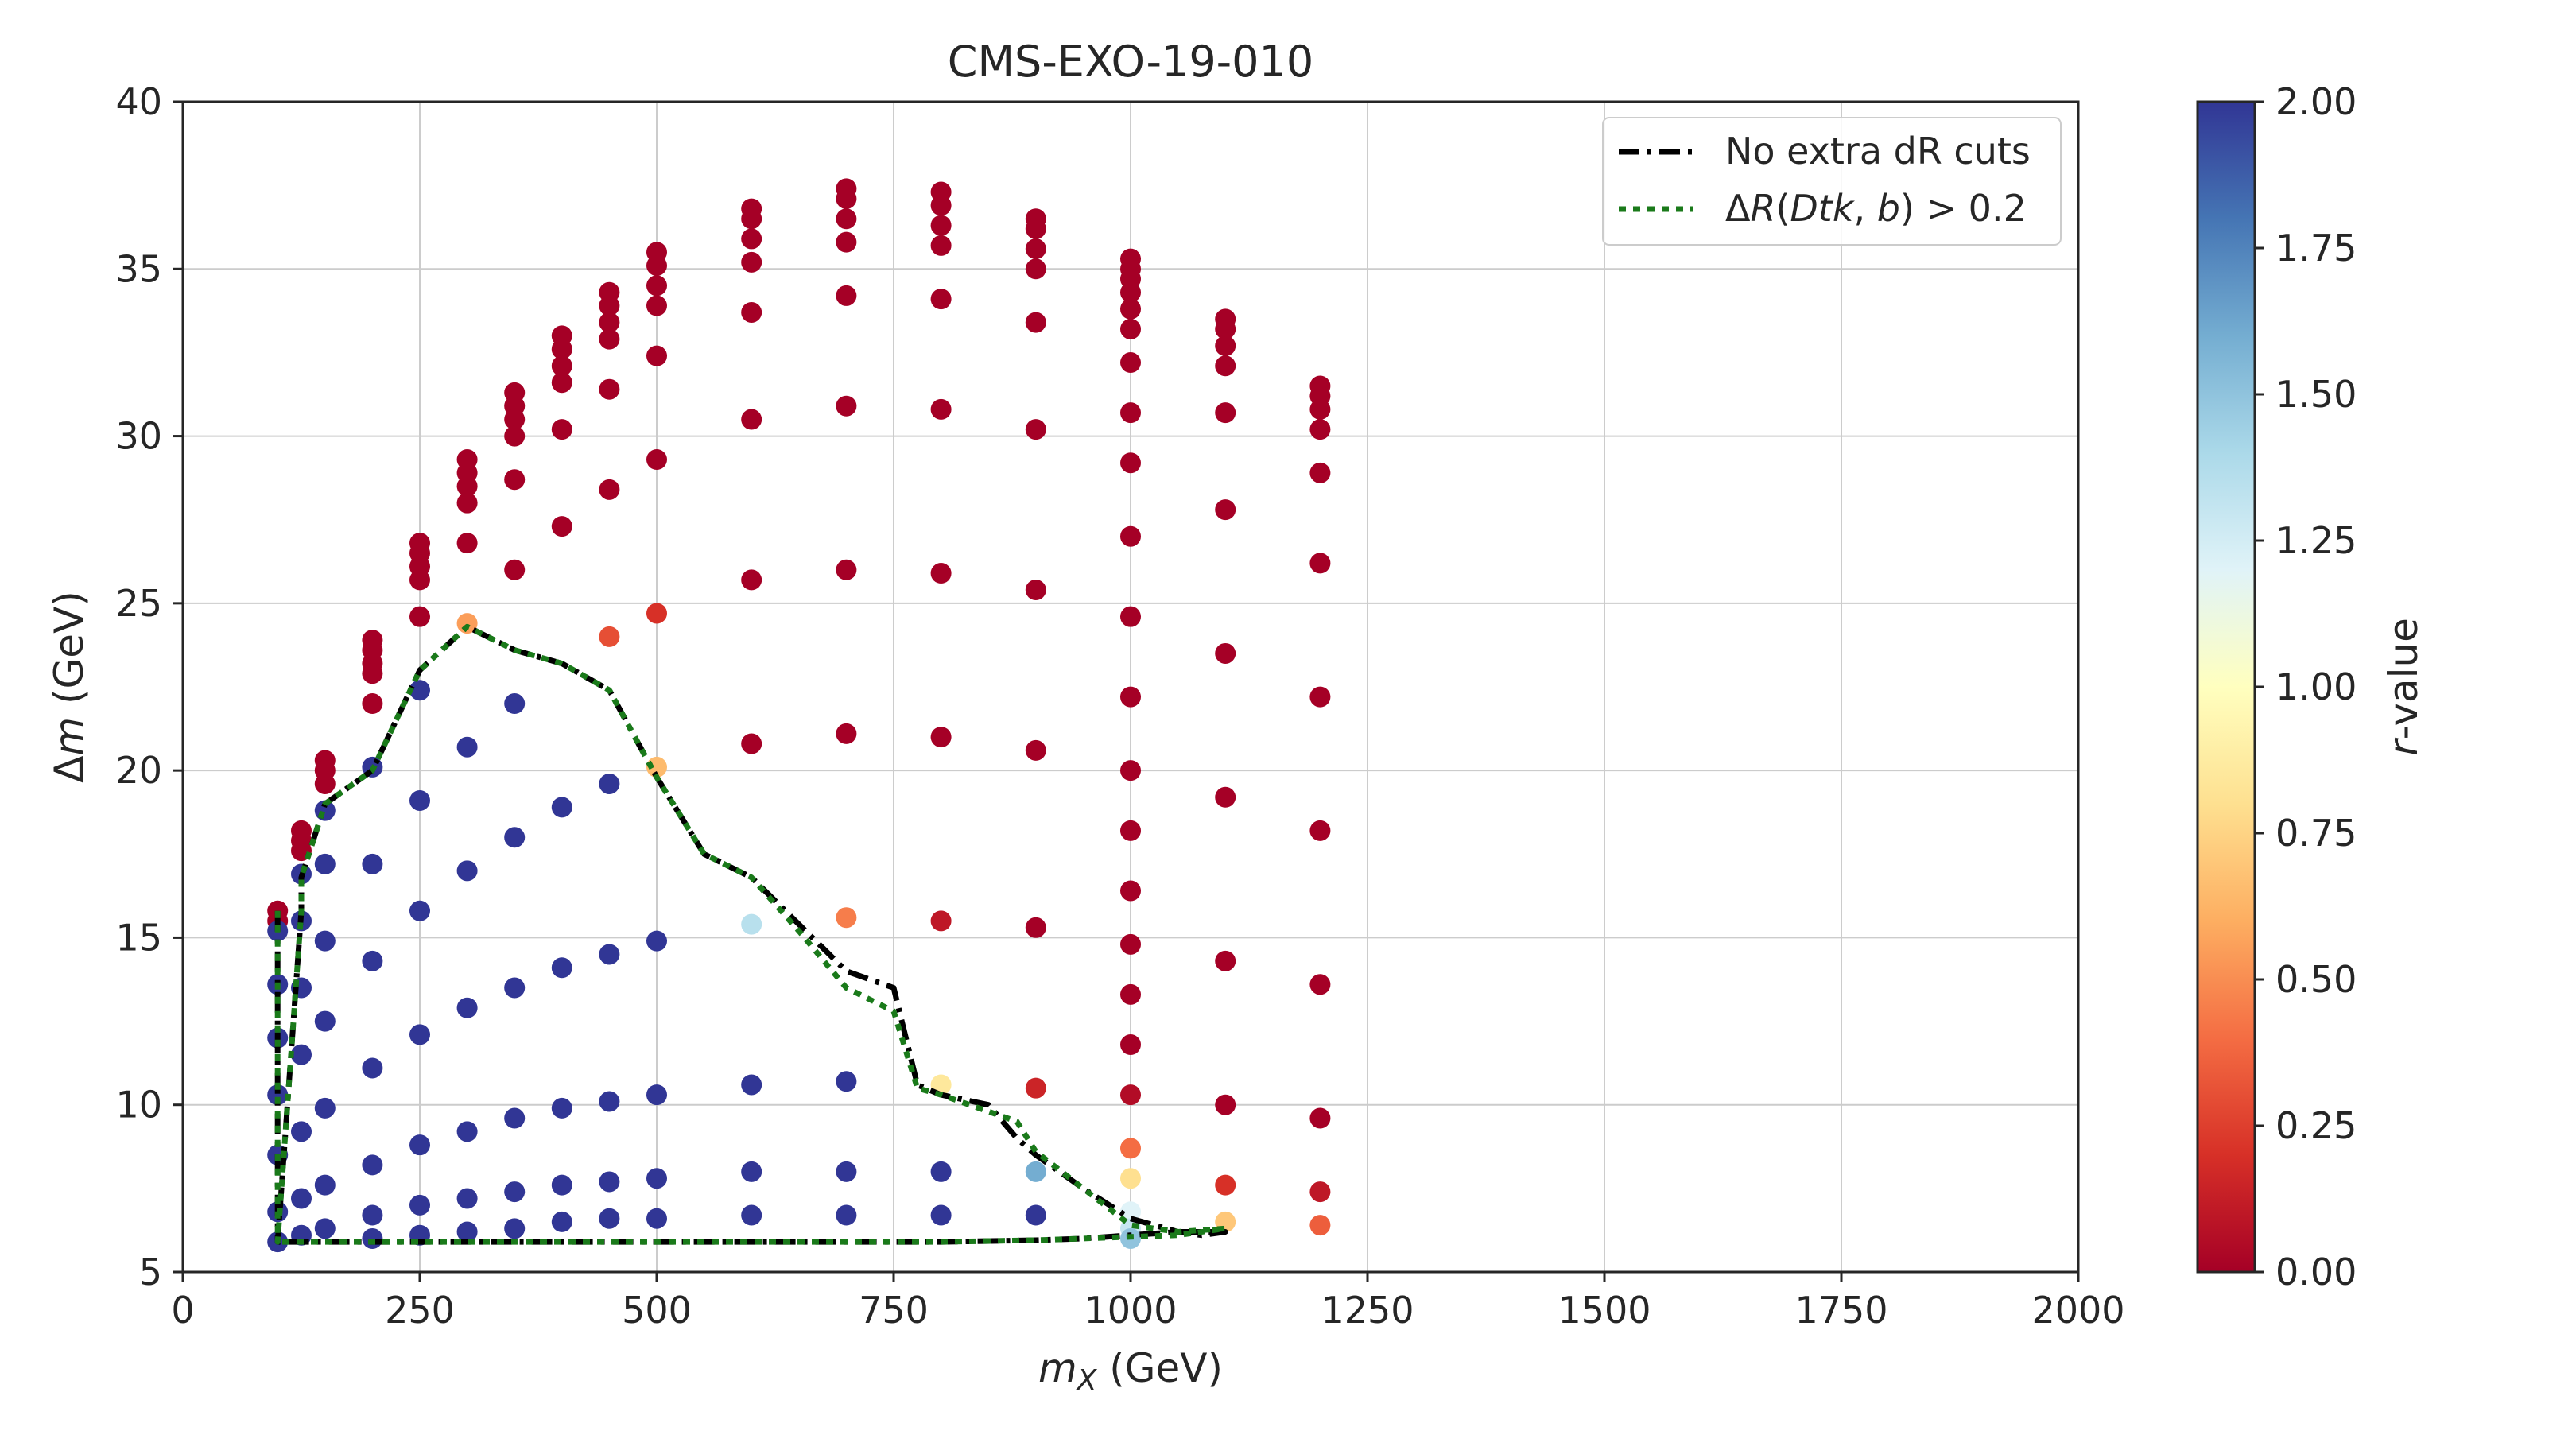 The width and height of the screenshot is (2576, 1431). Describe the element at coordinates (2226, 687) in the screenshot. I see `colorbar-gradient` at that location.